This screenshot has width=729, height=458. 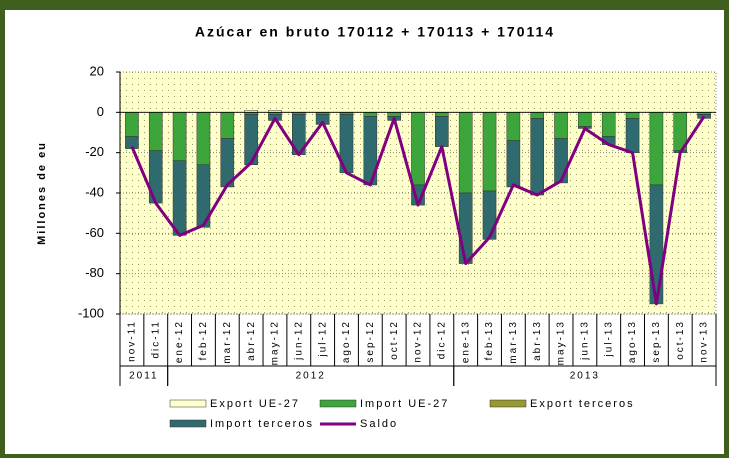 I want to click on y-tick-label: -40, so click(x=94, y=191).